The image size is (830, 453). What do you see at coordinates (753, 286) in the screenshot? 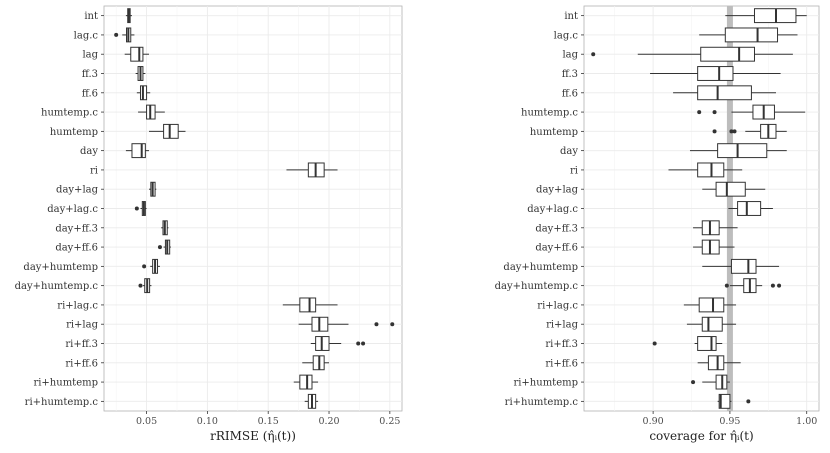
I see `box-day-humtemp-c` at bounding box center [753, 286].